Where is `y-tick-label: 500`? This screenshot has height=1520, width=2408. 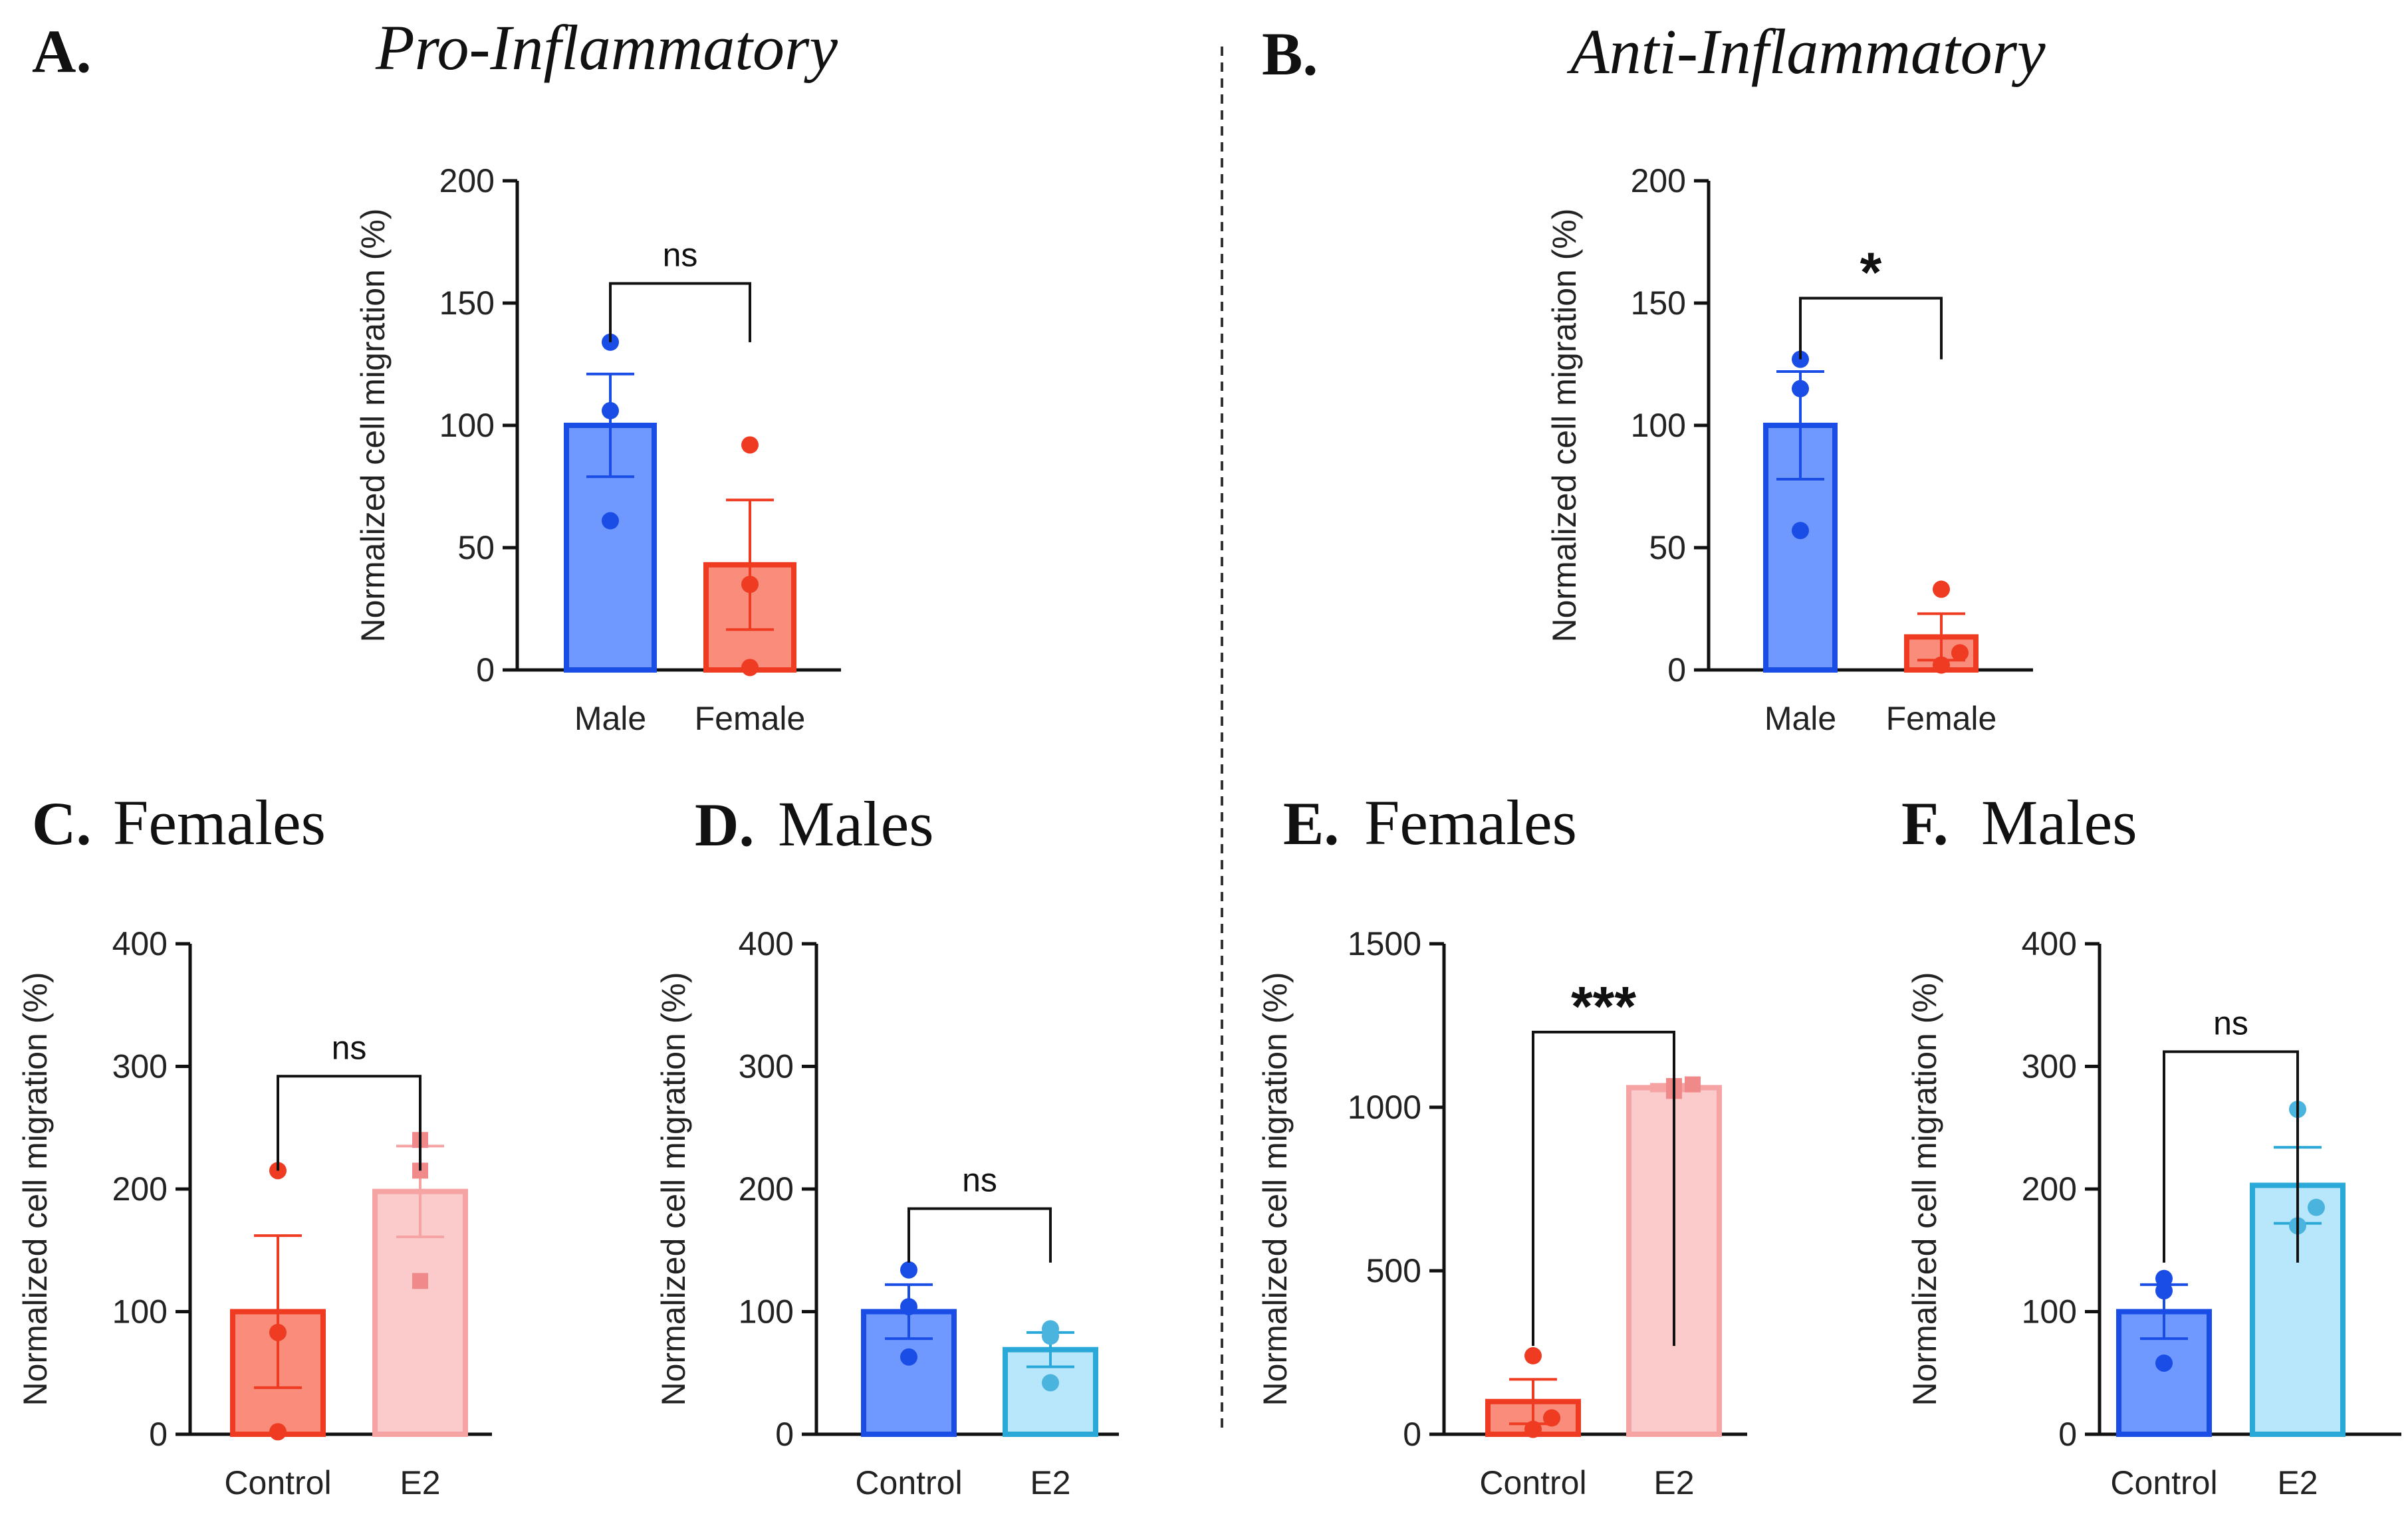 y-tick-label: 500 is located at coordinates (1393, 1271).